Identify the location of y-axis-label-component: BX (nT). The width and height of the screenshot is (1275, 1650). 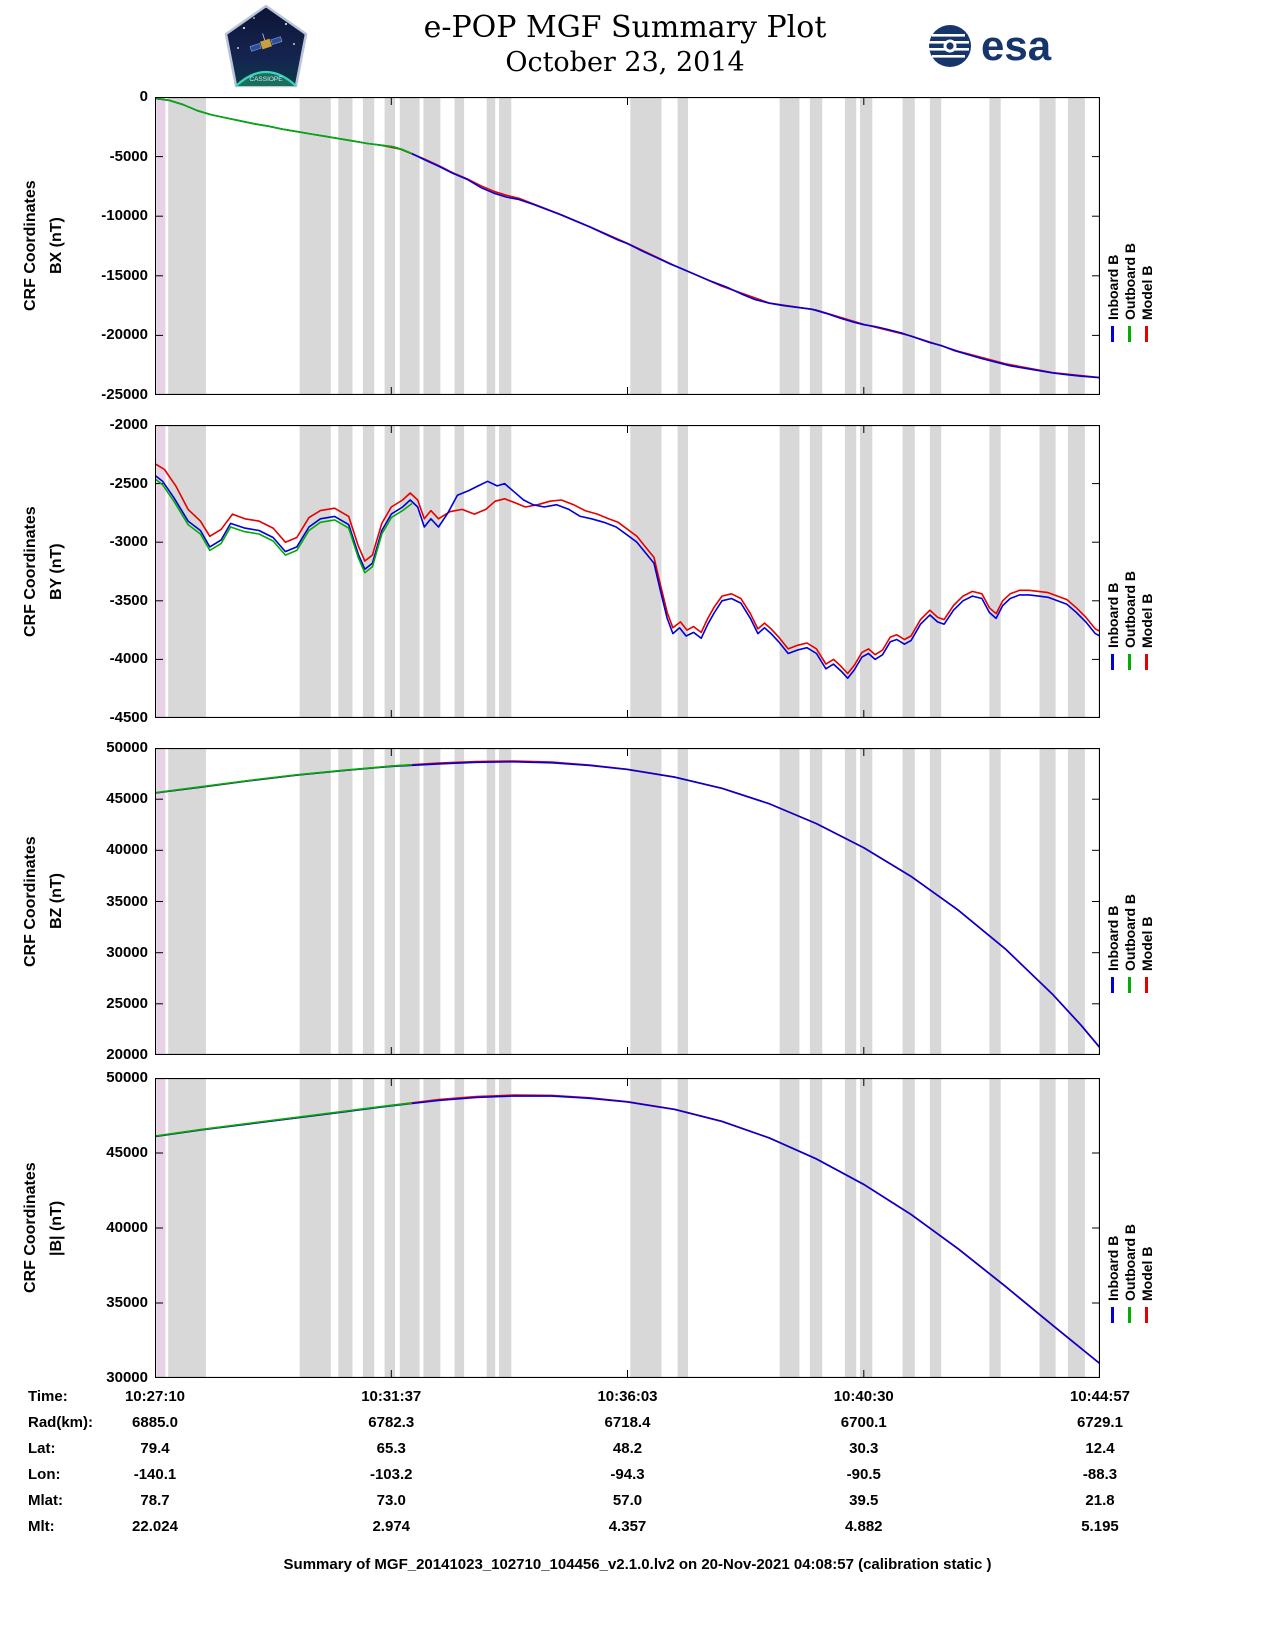
(56, 246).